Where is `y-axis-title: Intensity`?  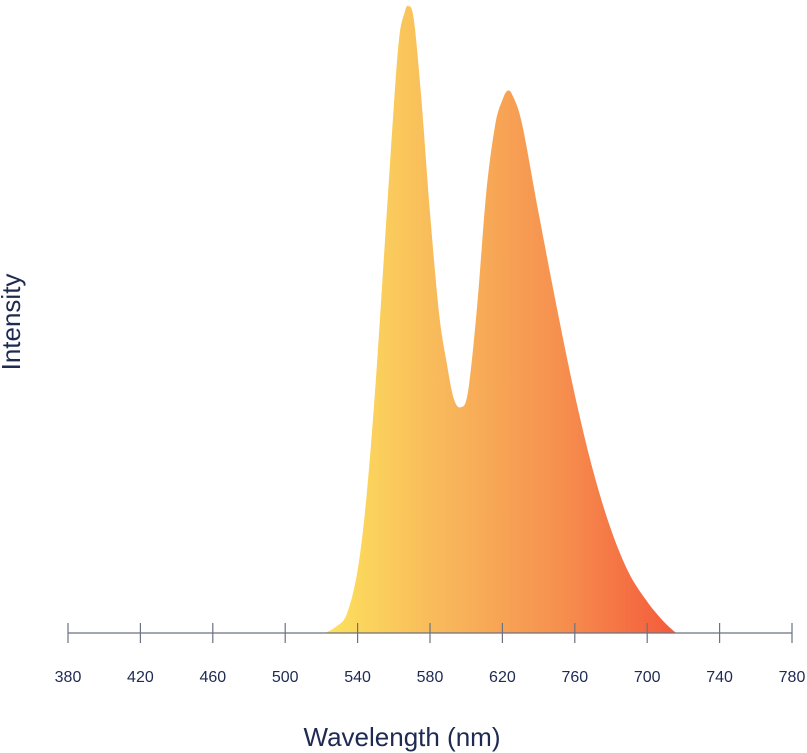
y-axis-title: Intensity is located at coordinates (13, 322).